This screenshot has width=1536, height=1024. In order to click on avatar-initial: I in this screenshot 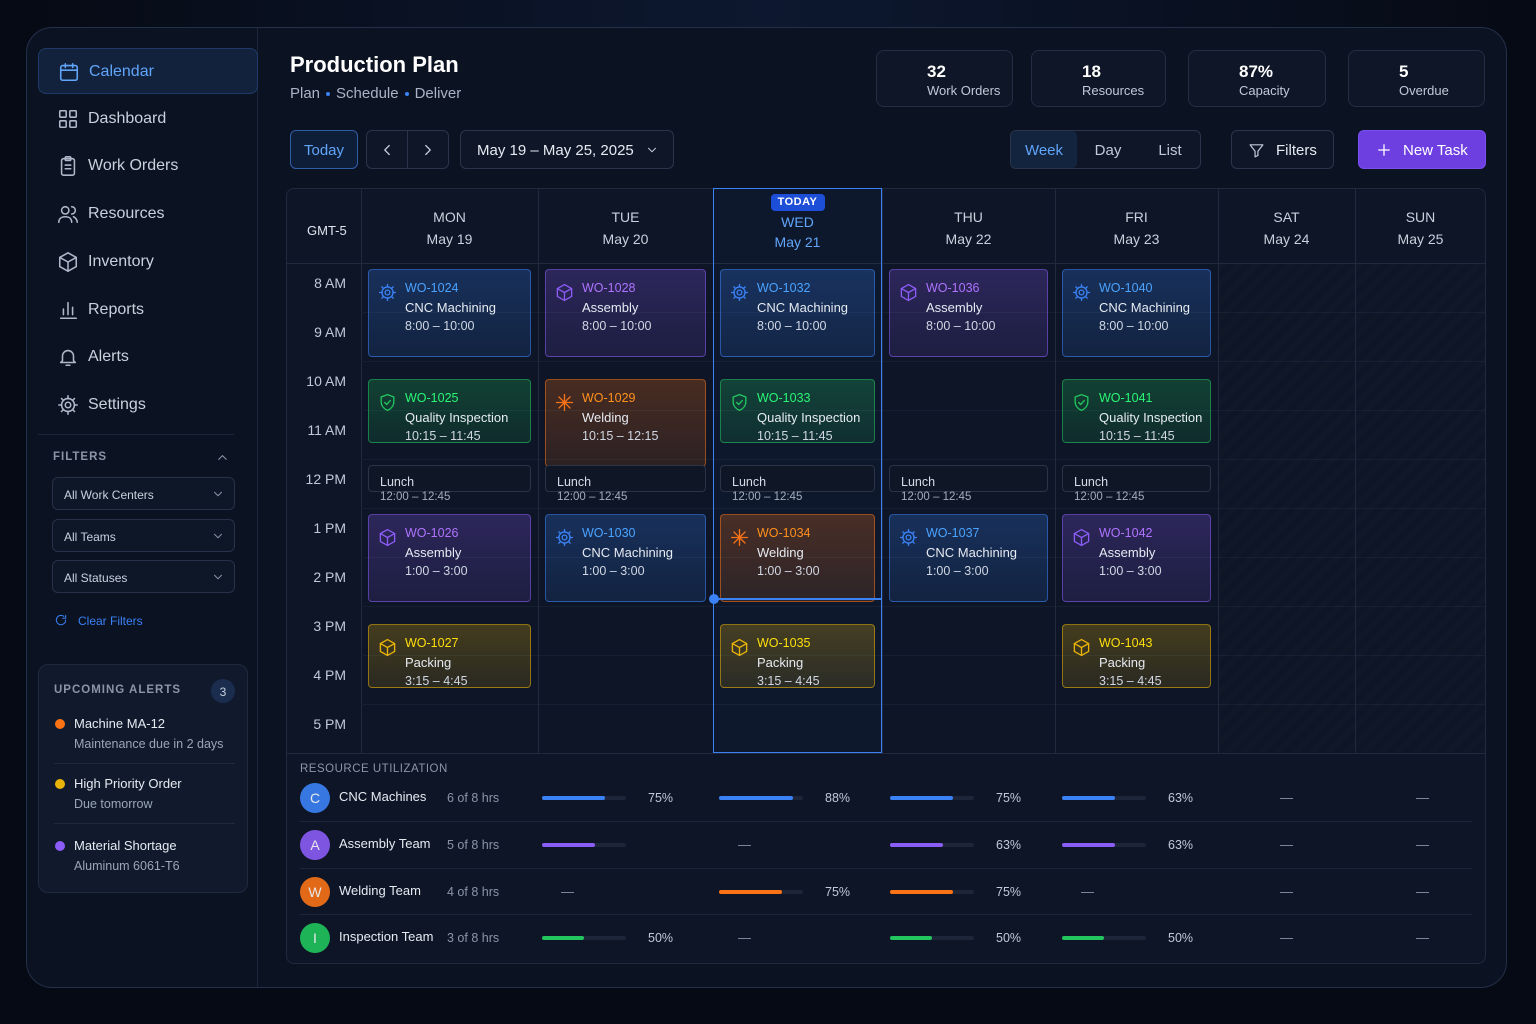, I will do `click(315, 938)`.